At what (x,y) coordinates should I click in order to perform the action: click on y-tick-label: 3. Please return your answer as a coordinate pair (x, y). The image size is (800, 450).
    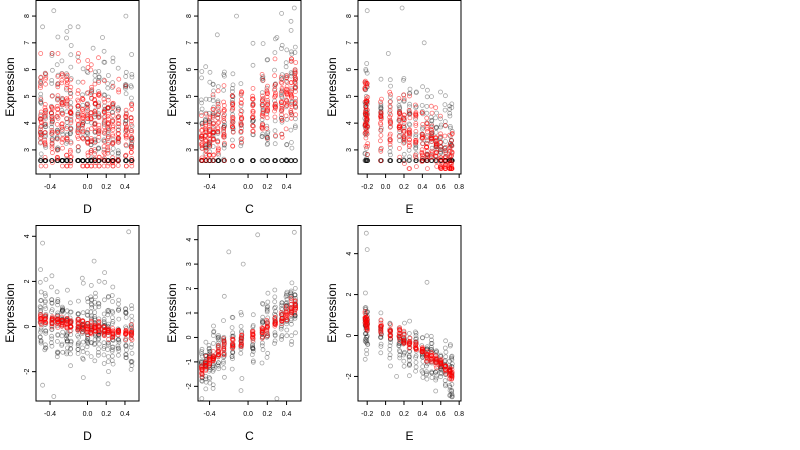
    Looking at the image, I should click on (189, 264).